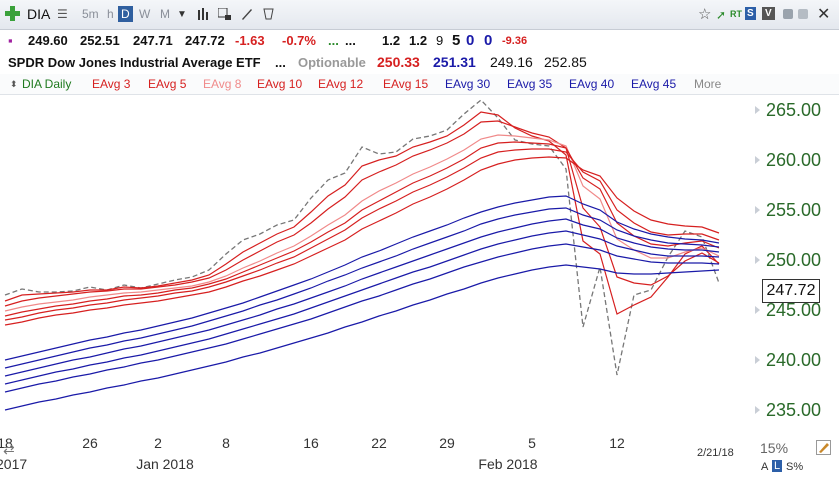  What do you see at coordinates (246, 14) in the screenshot?
I see `draw-pencil-icon` at bounding box center [246, 14].